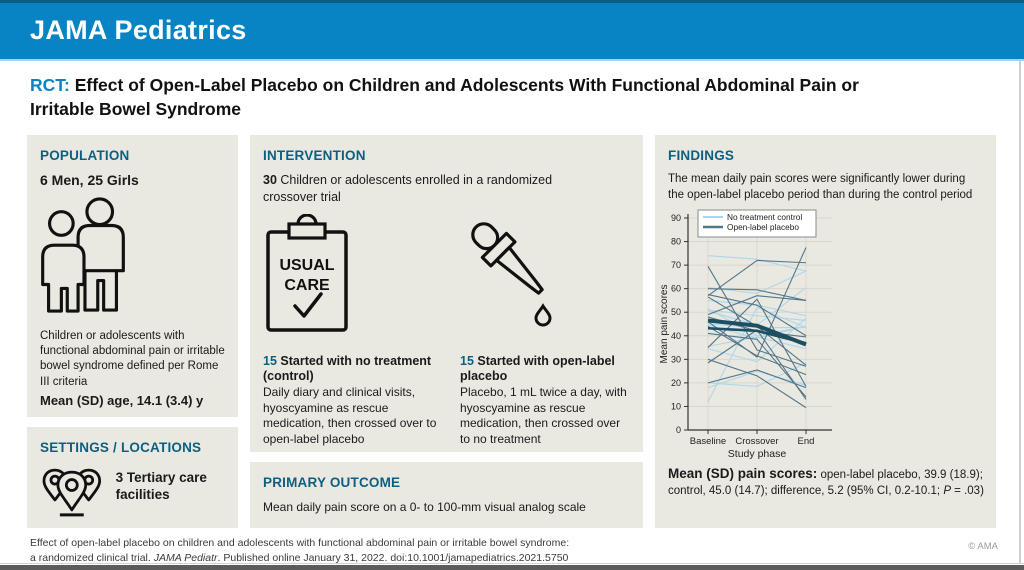  Describe the element at coordinates (511, 274) in the screenshot. I see `dropper-icon` at that location.